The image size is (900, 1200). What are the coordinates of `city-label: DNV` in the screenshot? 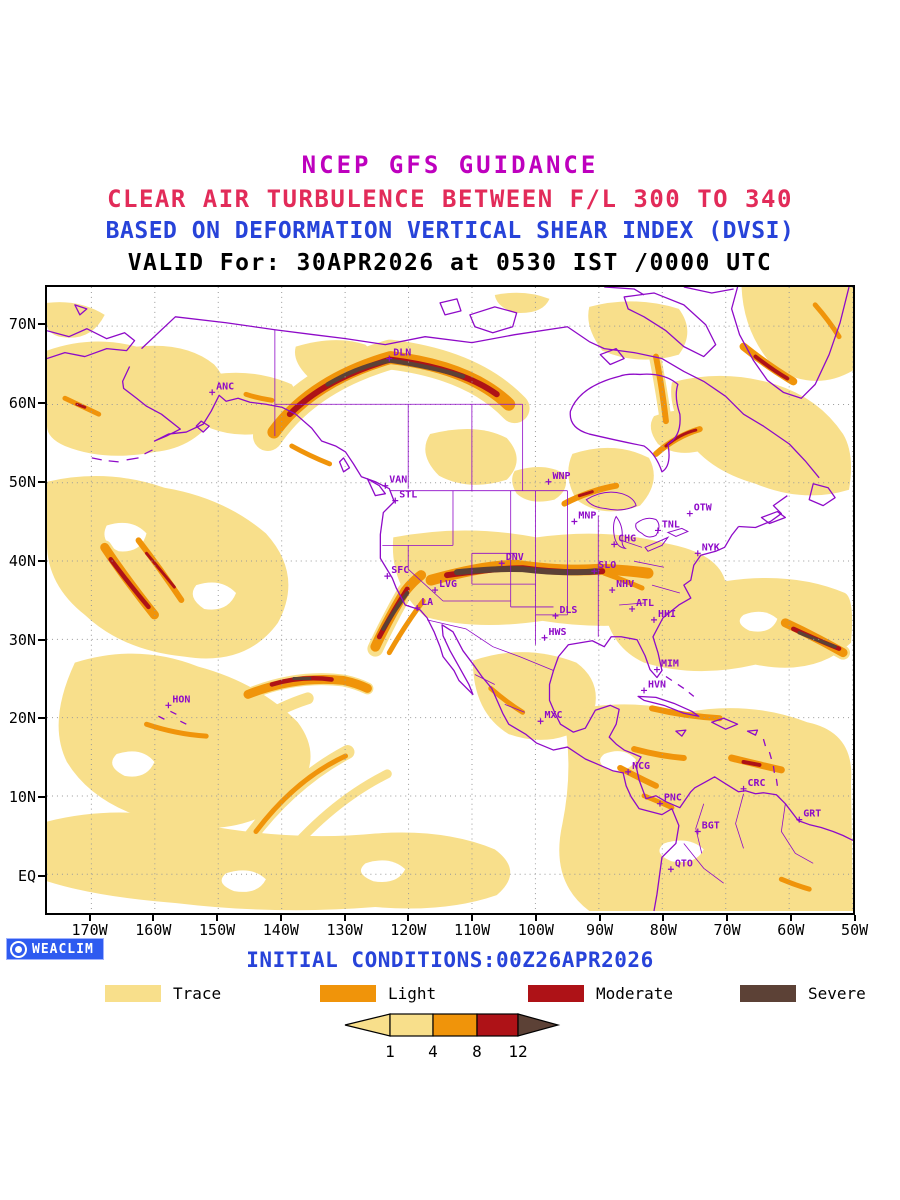 It's located at (515, 557).